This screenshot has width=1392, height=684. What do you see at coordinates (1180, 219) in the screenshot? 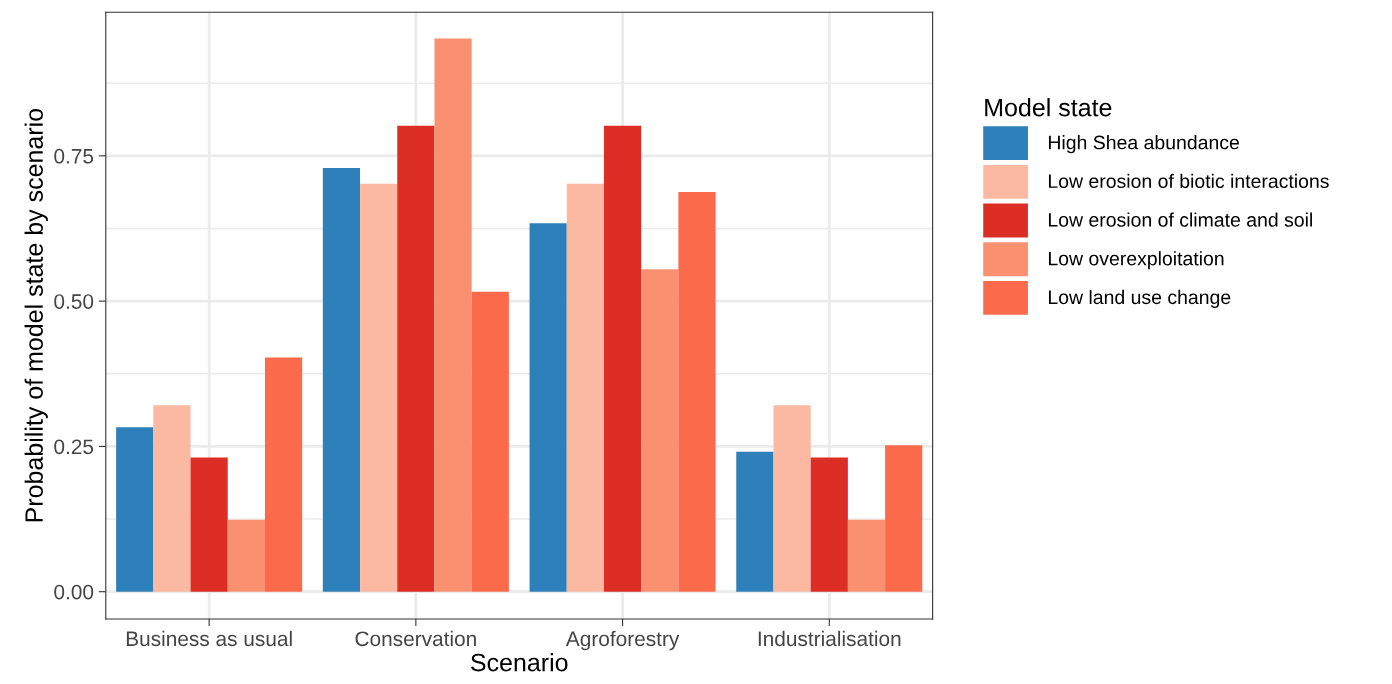
I see `legend-label: Low erosion of climate and soil` at bounding box center [1180, 219].